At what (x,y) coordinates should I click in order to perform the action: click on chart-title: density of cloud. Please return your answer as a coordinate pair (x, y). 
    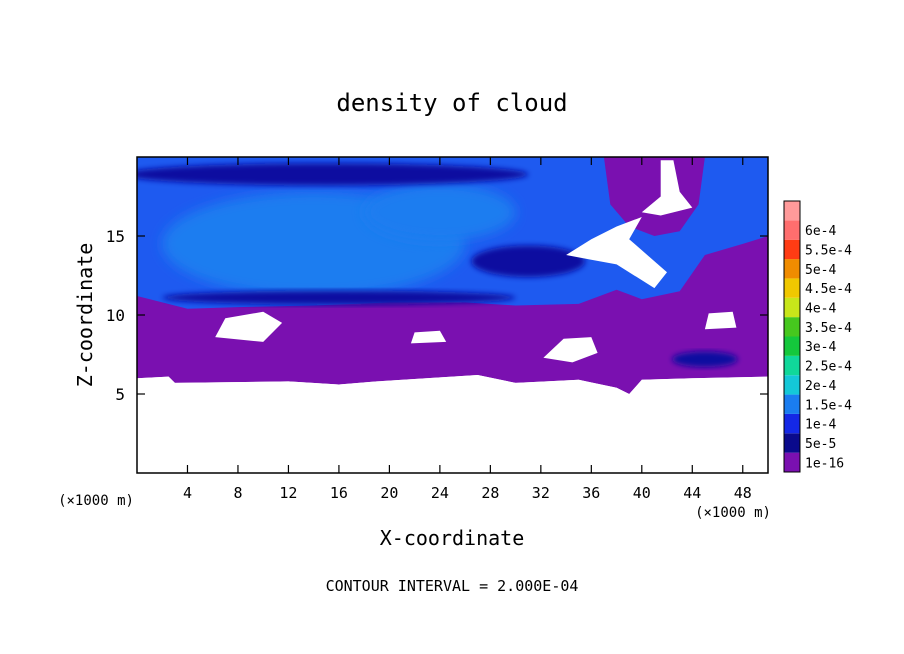
    Looking at the image, I should click on (451, 103).